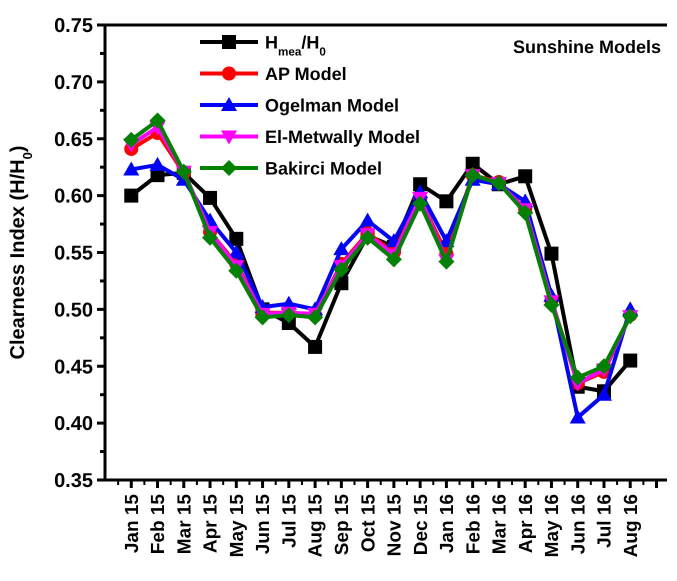 The image size is (677, 581). Describe the element at coordinates (73, 139) in the screenshot. I see `y-tick-label: 0.65` at that location.